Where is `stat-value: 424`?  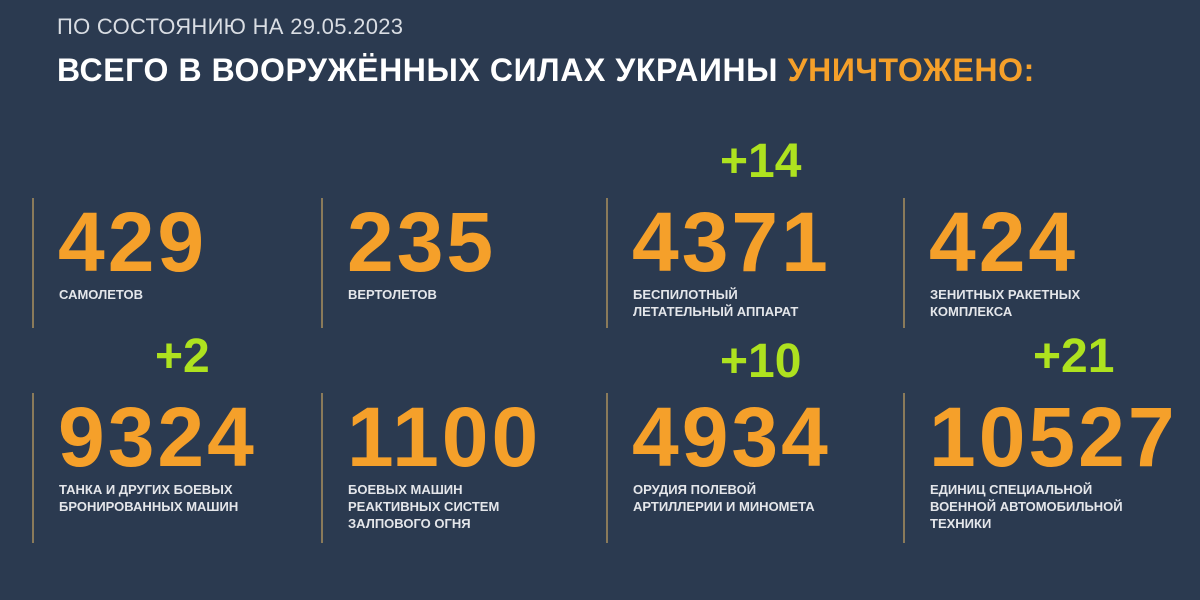
stat-value: 424 is located at coordinates (1004, 242).